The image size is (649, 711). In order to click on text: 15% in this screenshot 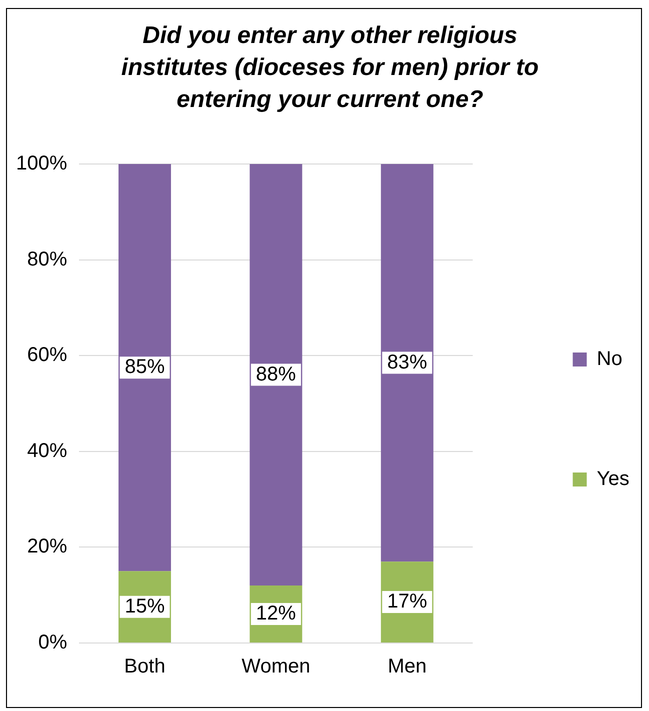, I will do `click(144, 606)`.